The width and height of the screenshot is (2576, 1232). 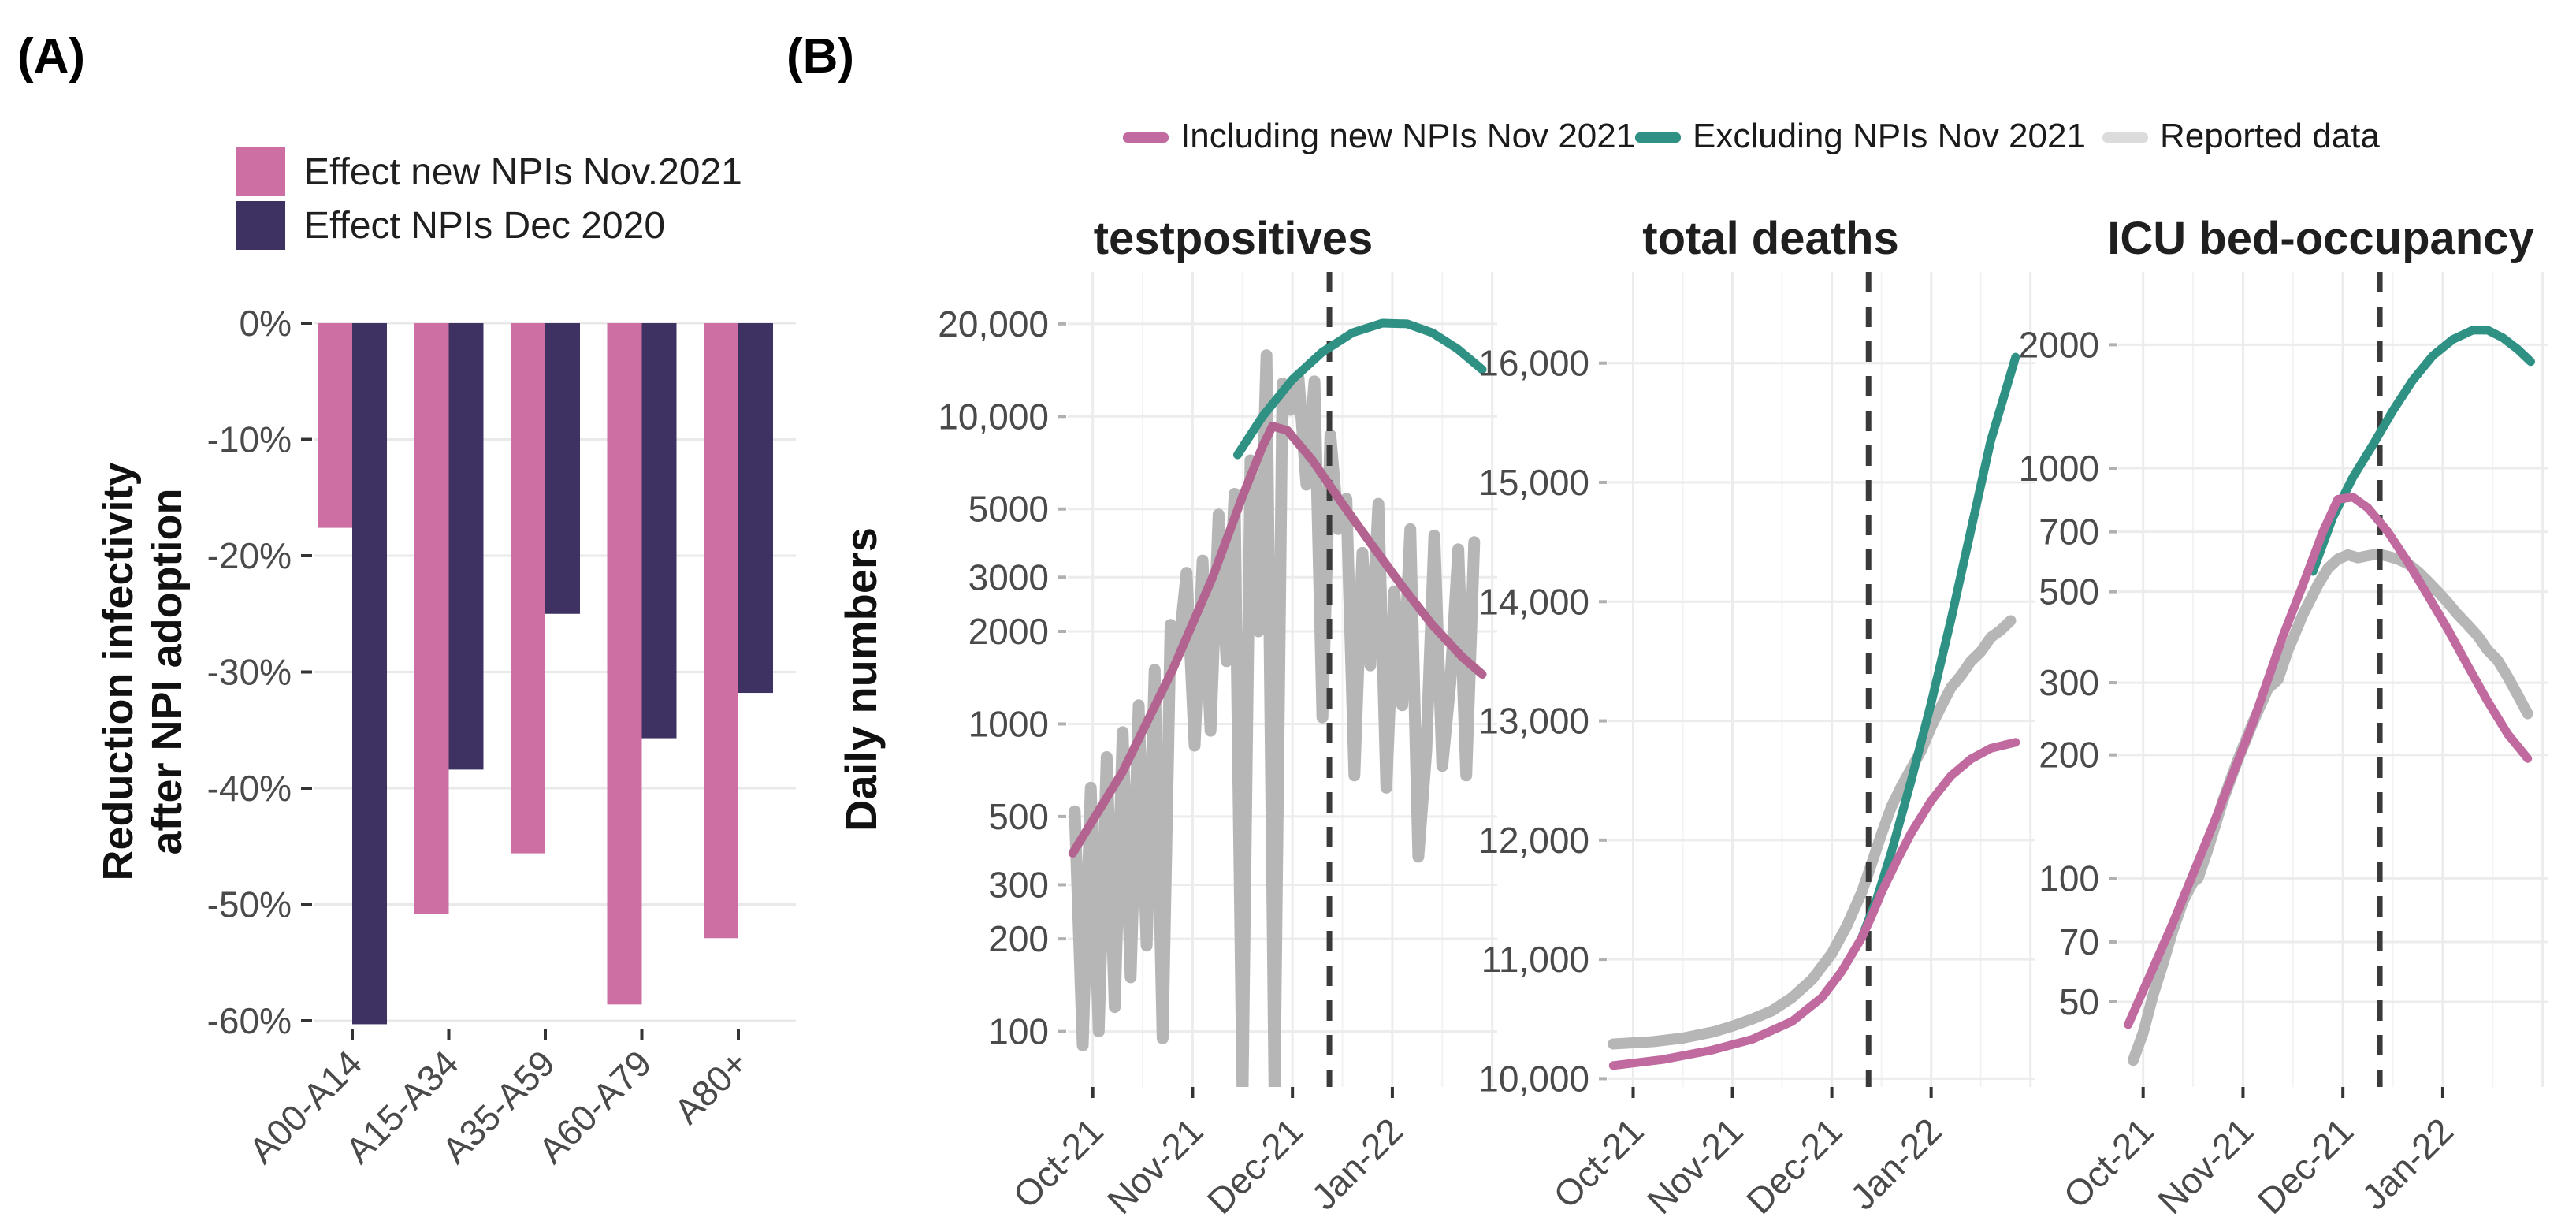 What do you see at coordinates (993, 323) in the screenshot?
I see `y-tick-label: 20,000` at bounding box center [993, 323].